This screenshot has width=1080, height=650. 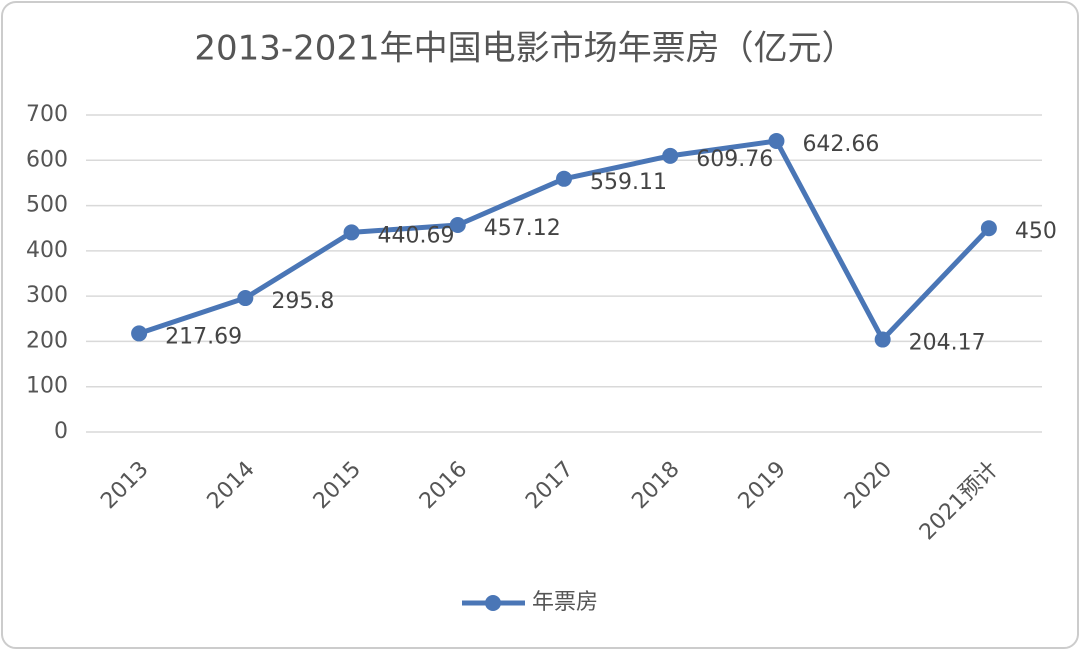 I want to click on y-tick-label: 600, so click(x=47, y=159).